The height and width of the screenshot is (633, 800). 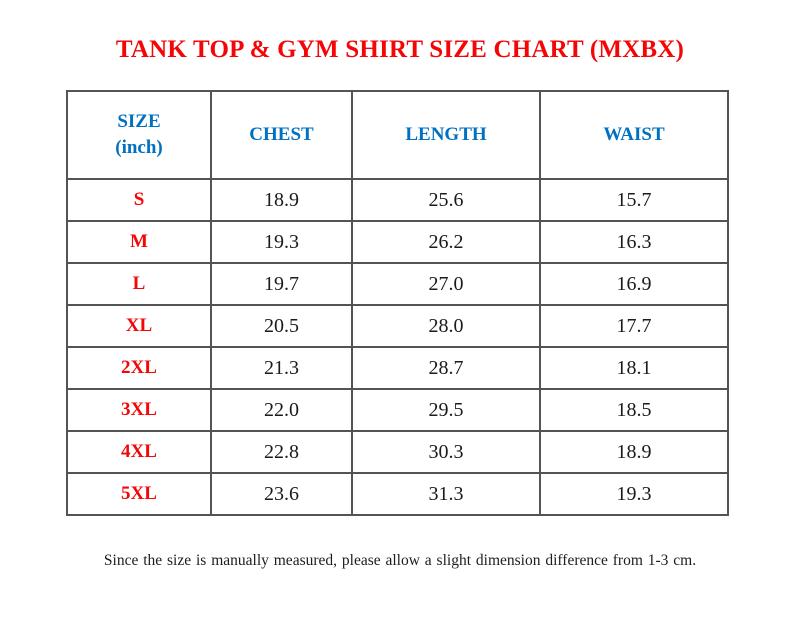 I want to click on table-row: 4XL 22.8 30.3 18.9, so click(x=397, y=452).